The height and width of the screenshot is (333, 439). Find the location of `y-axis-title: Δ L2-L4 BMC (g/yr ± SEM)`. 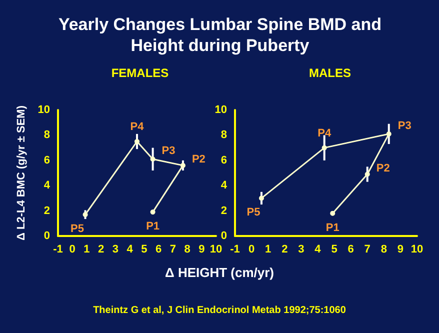

y-axis-title: Δ L2-L4 BMC (g/yr ± SEM) is located at coordinates (21, 172).